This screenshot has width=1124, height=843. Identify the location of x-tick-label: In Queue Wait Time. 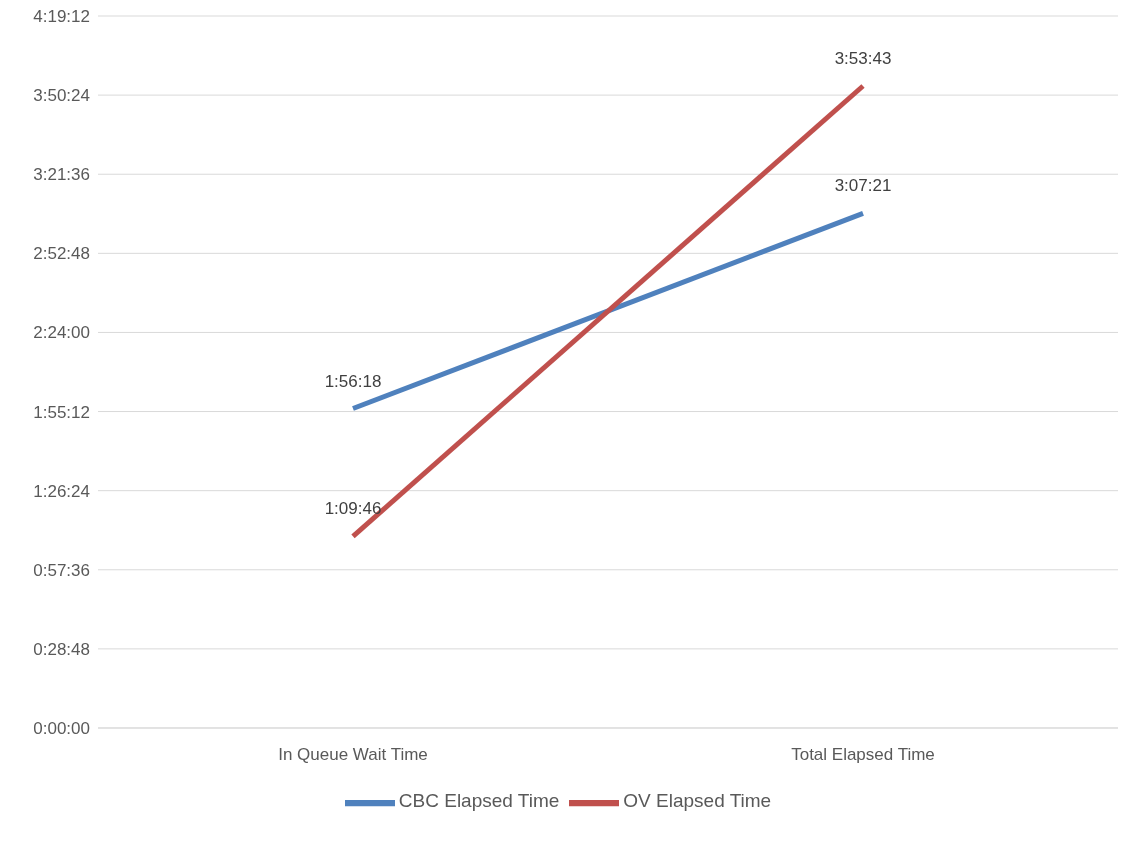
(353, 755).